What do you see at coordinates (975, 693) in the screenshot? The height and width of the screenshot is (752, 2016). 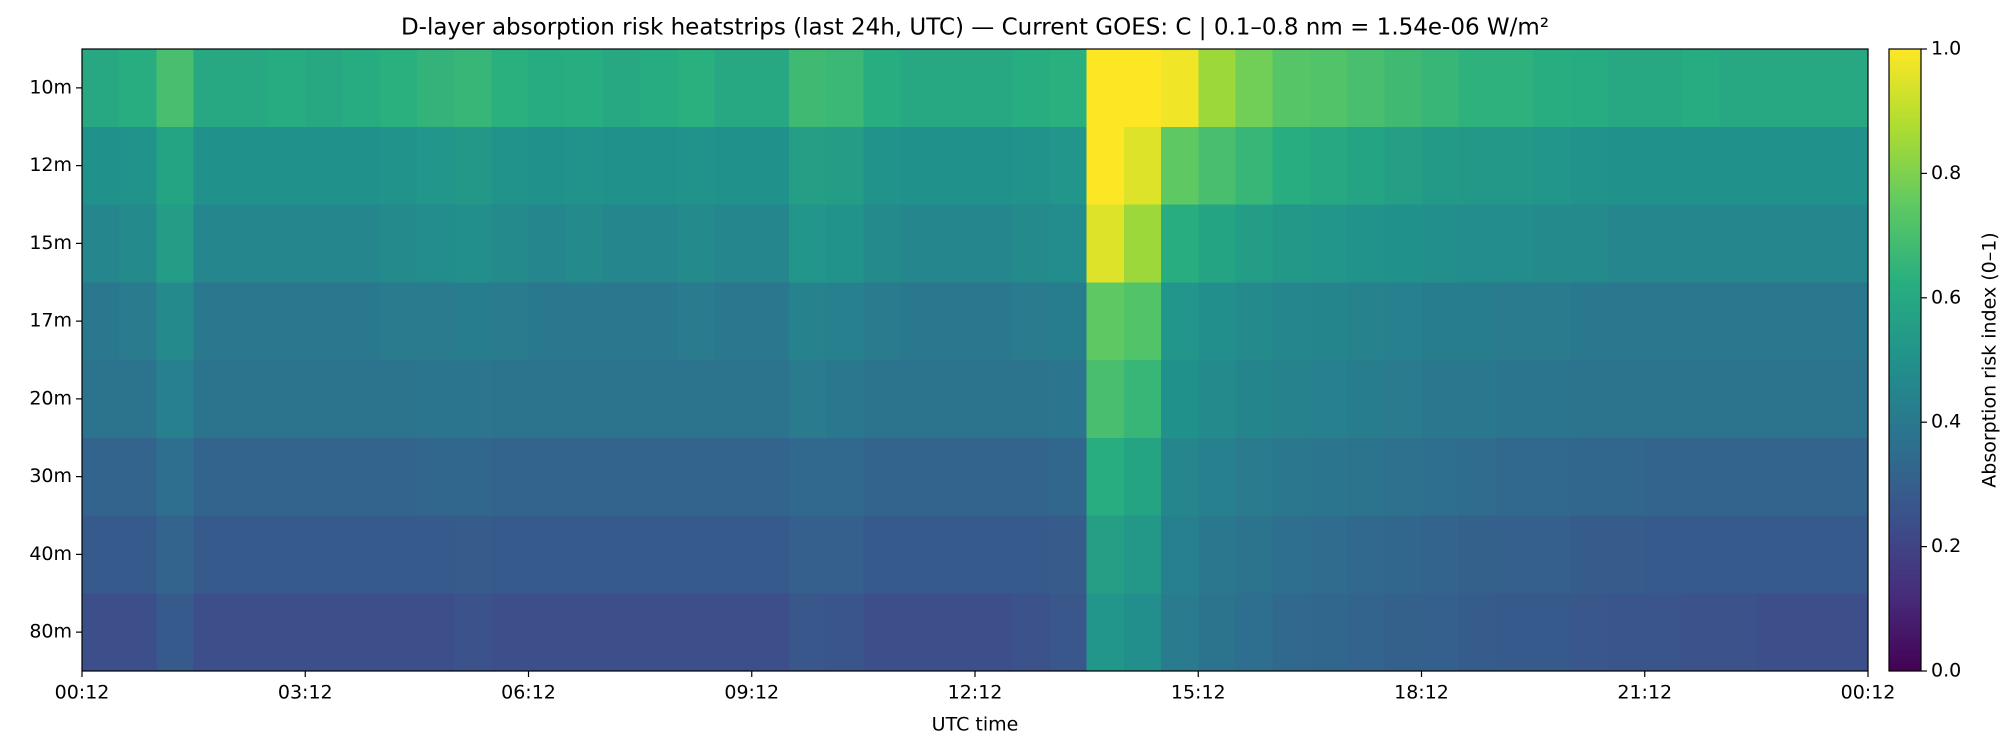 I see `x-tick-label: 12:12` at bounding box center [975, 693].